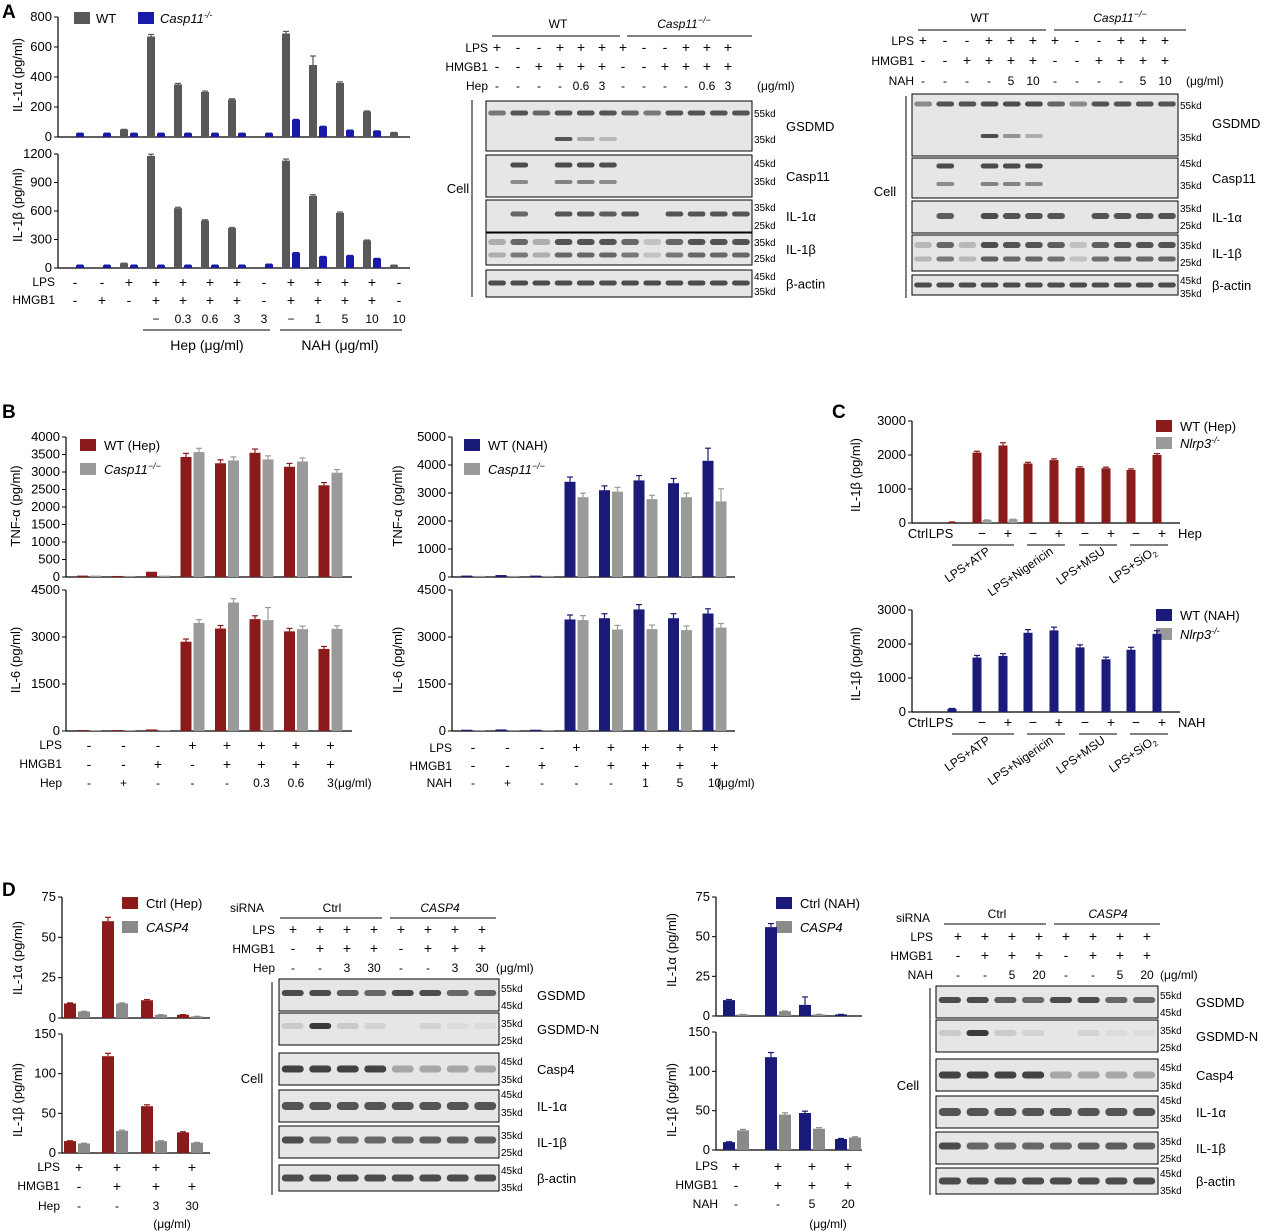 The height and width of the screenshot is (1232, 1268). I want to click on d-blot-hep-strip-1-band, so click(292, 1026).